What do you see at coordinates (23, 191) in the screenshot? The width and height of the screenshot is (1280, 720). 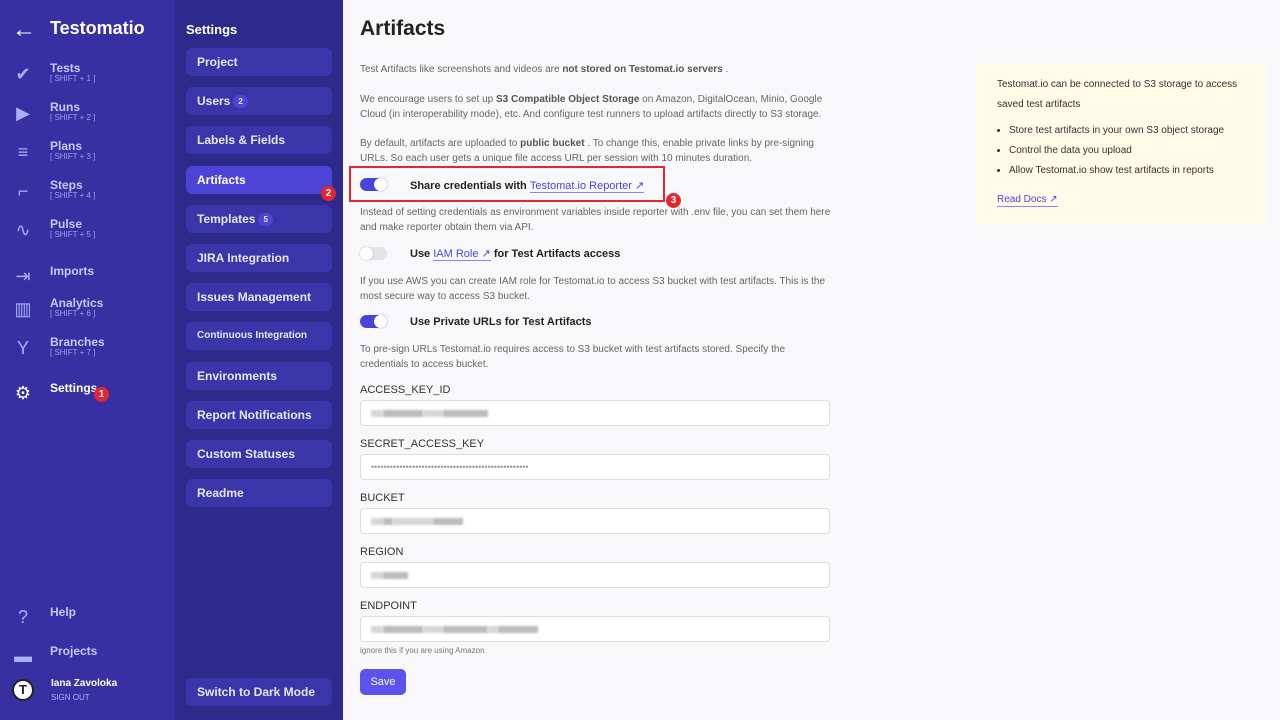 I see `stairs-icon: ⌐` at bounding box center [23, 191].